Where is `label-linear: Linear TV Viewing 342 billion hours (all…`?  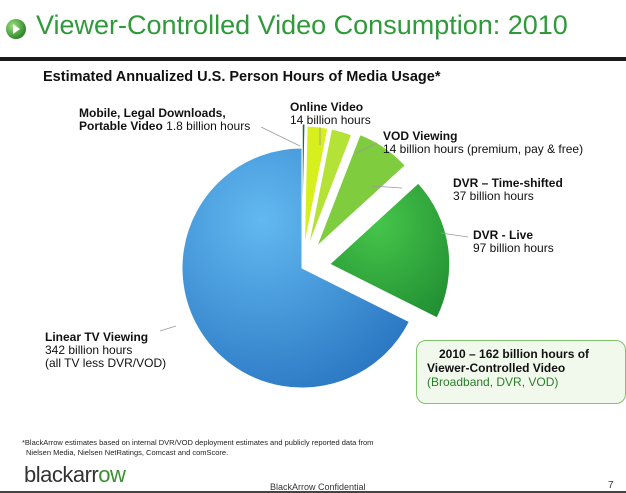 label-linear: Linear TV Viewing 342 billion hours (all… is located at coordinates (105, 350).